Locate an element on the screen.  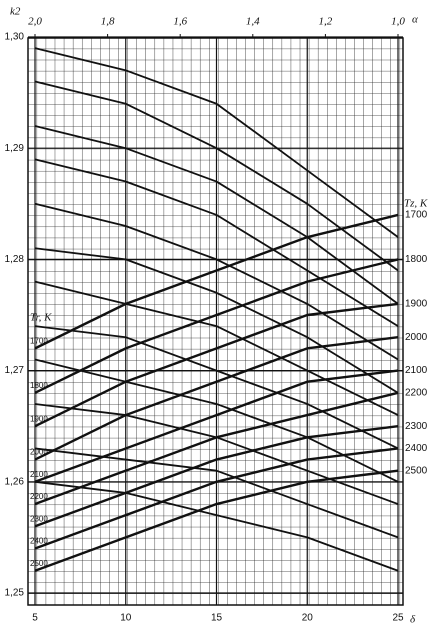
y-tick-label: 1,25 is located at coordinates (15, 593).